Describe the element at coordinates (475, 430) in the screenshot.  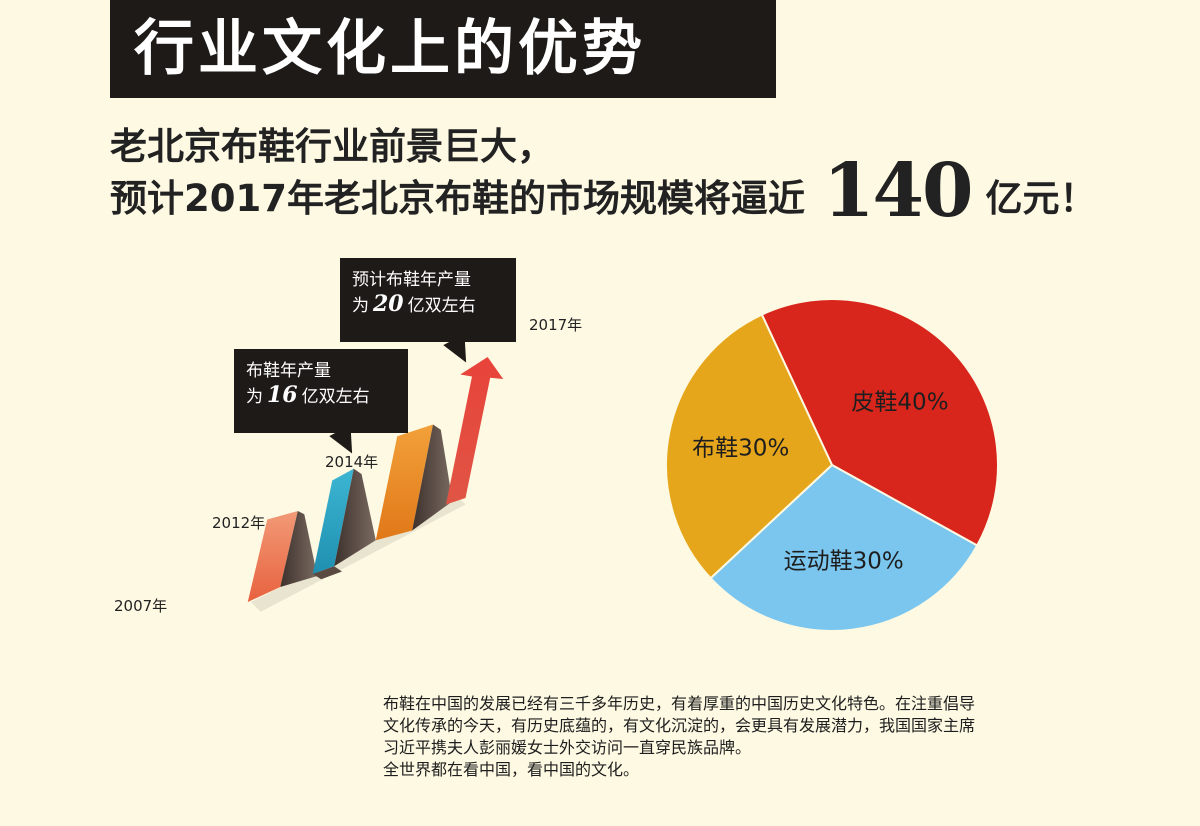
I see `growth-arrow` at that location.